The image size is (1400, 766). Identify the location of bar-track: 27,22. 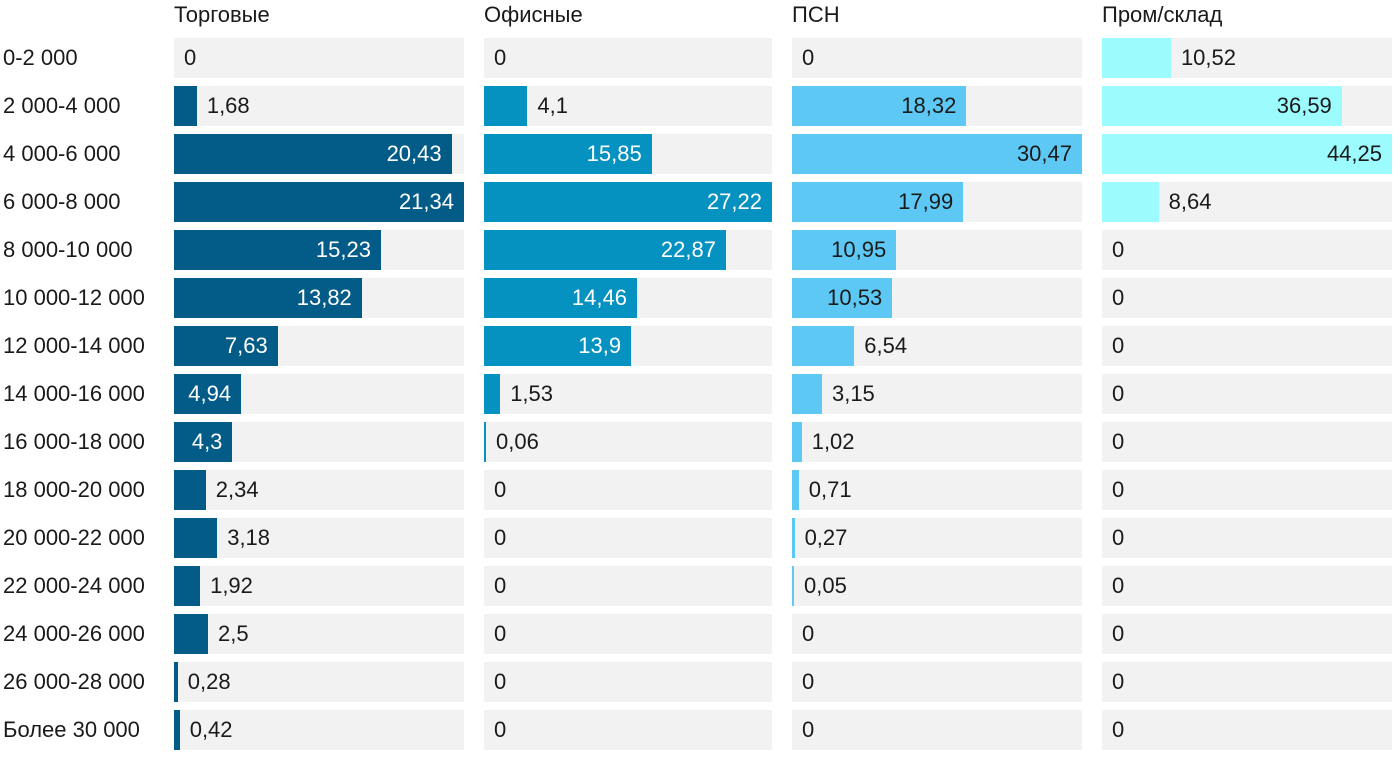
(628, 202).